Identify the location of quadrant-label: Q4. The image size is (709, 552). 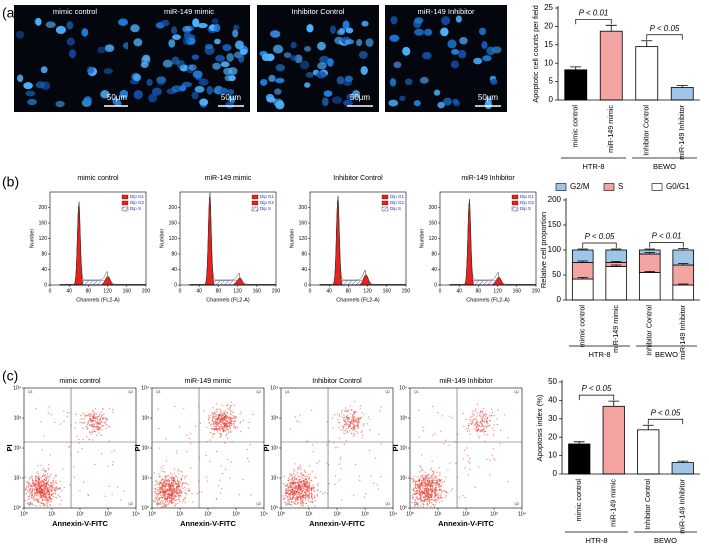
(158, 504).